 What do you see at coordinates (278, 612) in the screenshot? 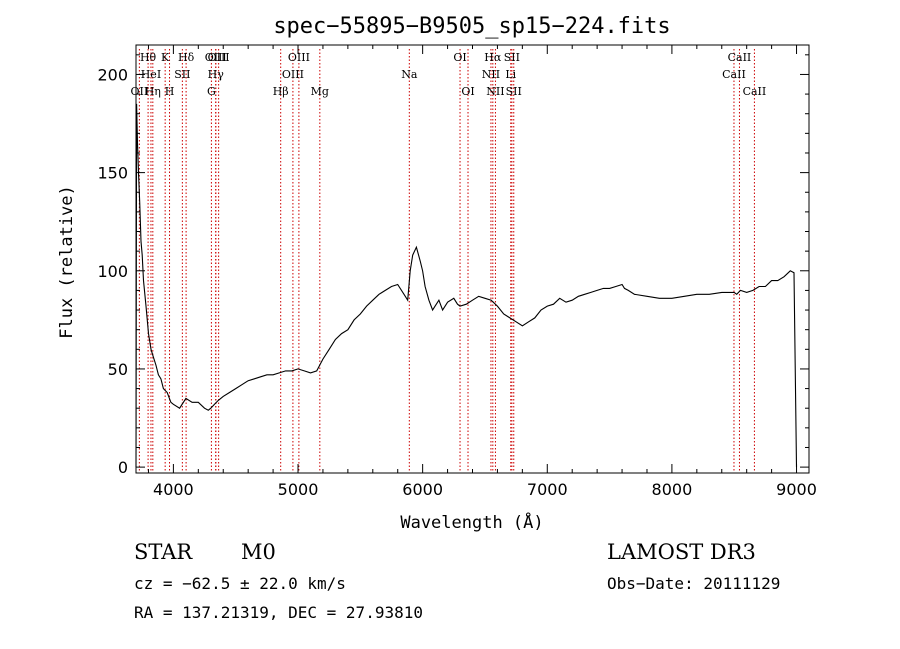
I see `coordinates: RA = 137.21319, DEC = 27.93810` at bounding box center [278, 612].